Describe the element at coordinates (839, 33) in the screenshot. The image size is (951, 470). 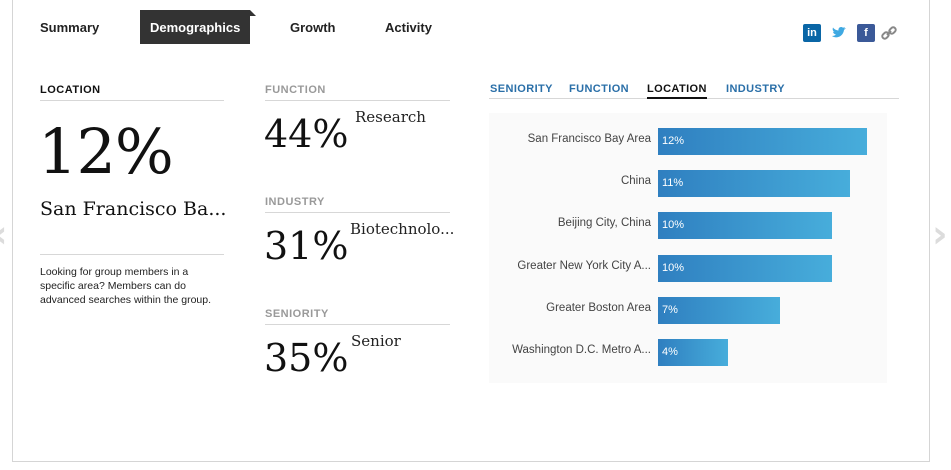
I see `twitter-icon` at that location.